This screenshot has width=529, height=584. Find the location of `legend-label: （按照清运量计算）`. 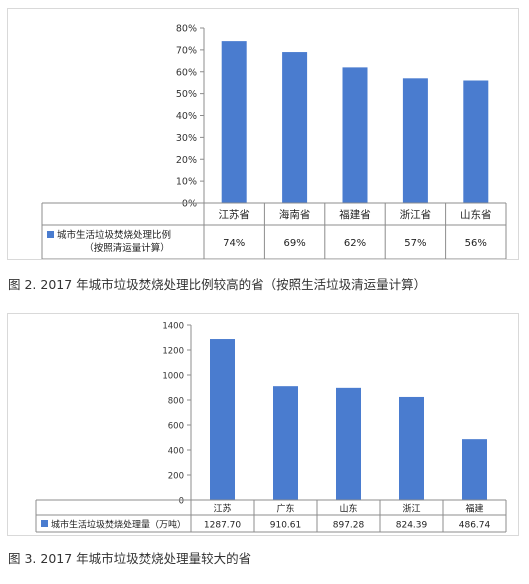

legend-label: （按照清运量计算） is located at coordinates (127, 248).